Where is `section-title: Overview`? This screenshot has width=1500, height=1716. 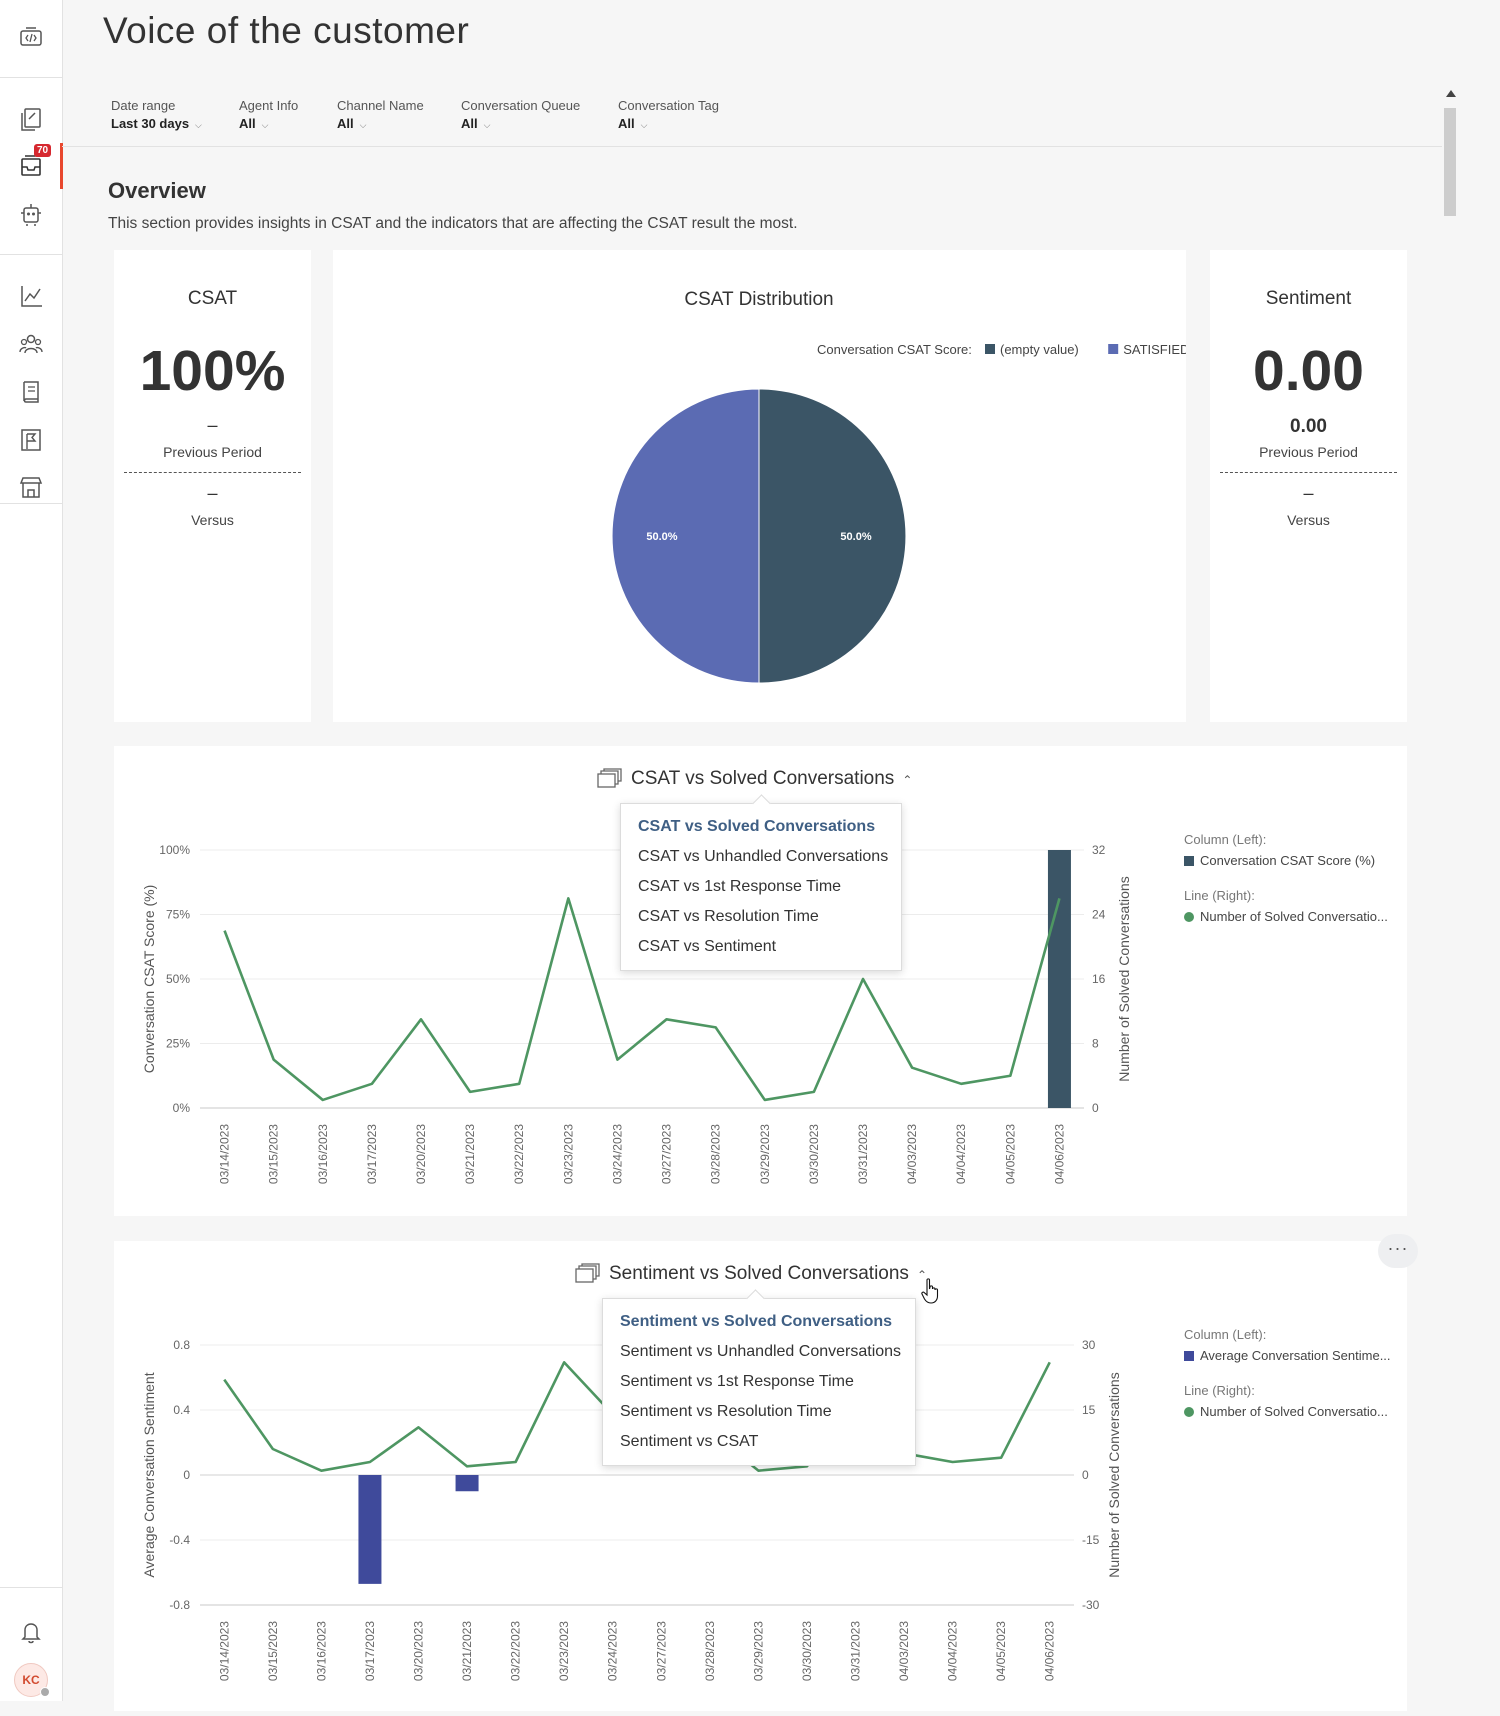 section-title: Overview is located at coordinates (157, 190).